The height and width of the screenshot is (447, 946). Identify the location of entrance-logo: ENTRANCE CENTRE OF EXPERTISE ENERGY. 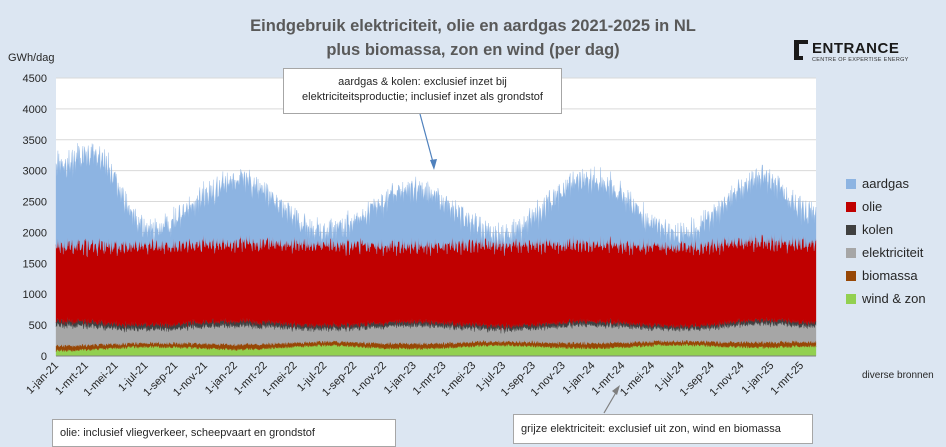
(854, 53).